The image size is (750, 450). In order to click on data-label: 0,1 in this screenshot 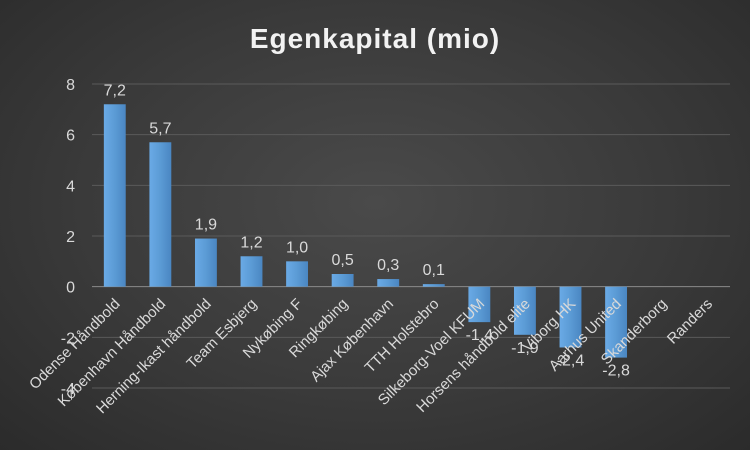, I will do `click(434, 270)`.